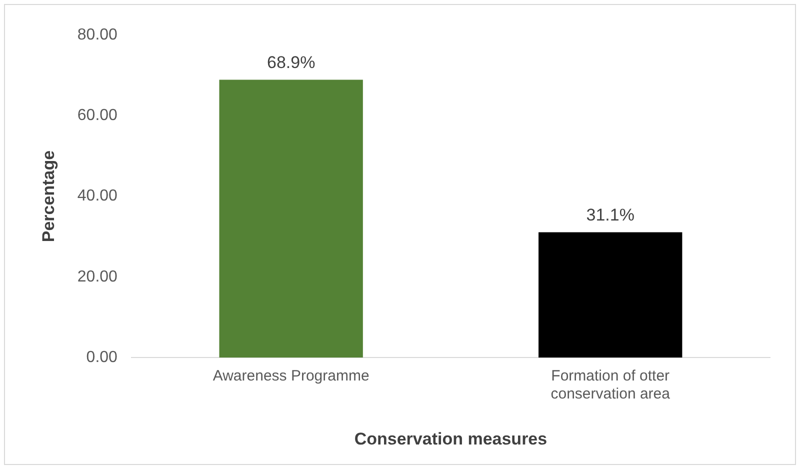 The height and width of the screenshot is (469, 800). Describe the element at coordinates (102, 357) in the screenshot. I see `y-tick-label: 0.00` at that location.